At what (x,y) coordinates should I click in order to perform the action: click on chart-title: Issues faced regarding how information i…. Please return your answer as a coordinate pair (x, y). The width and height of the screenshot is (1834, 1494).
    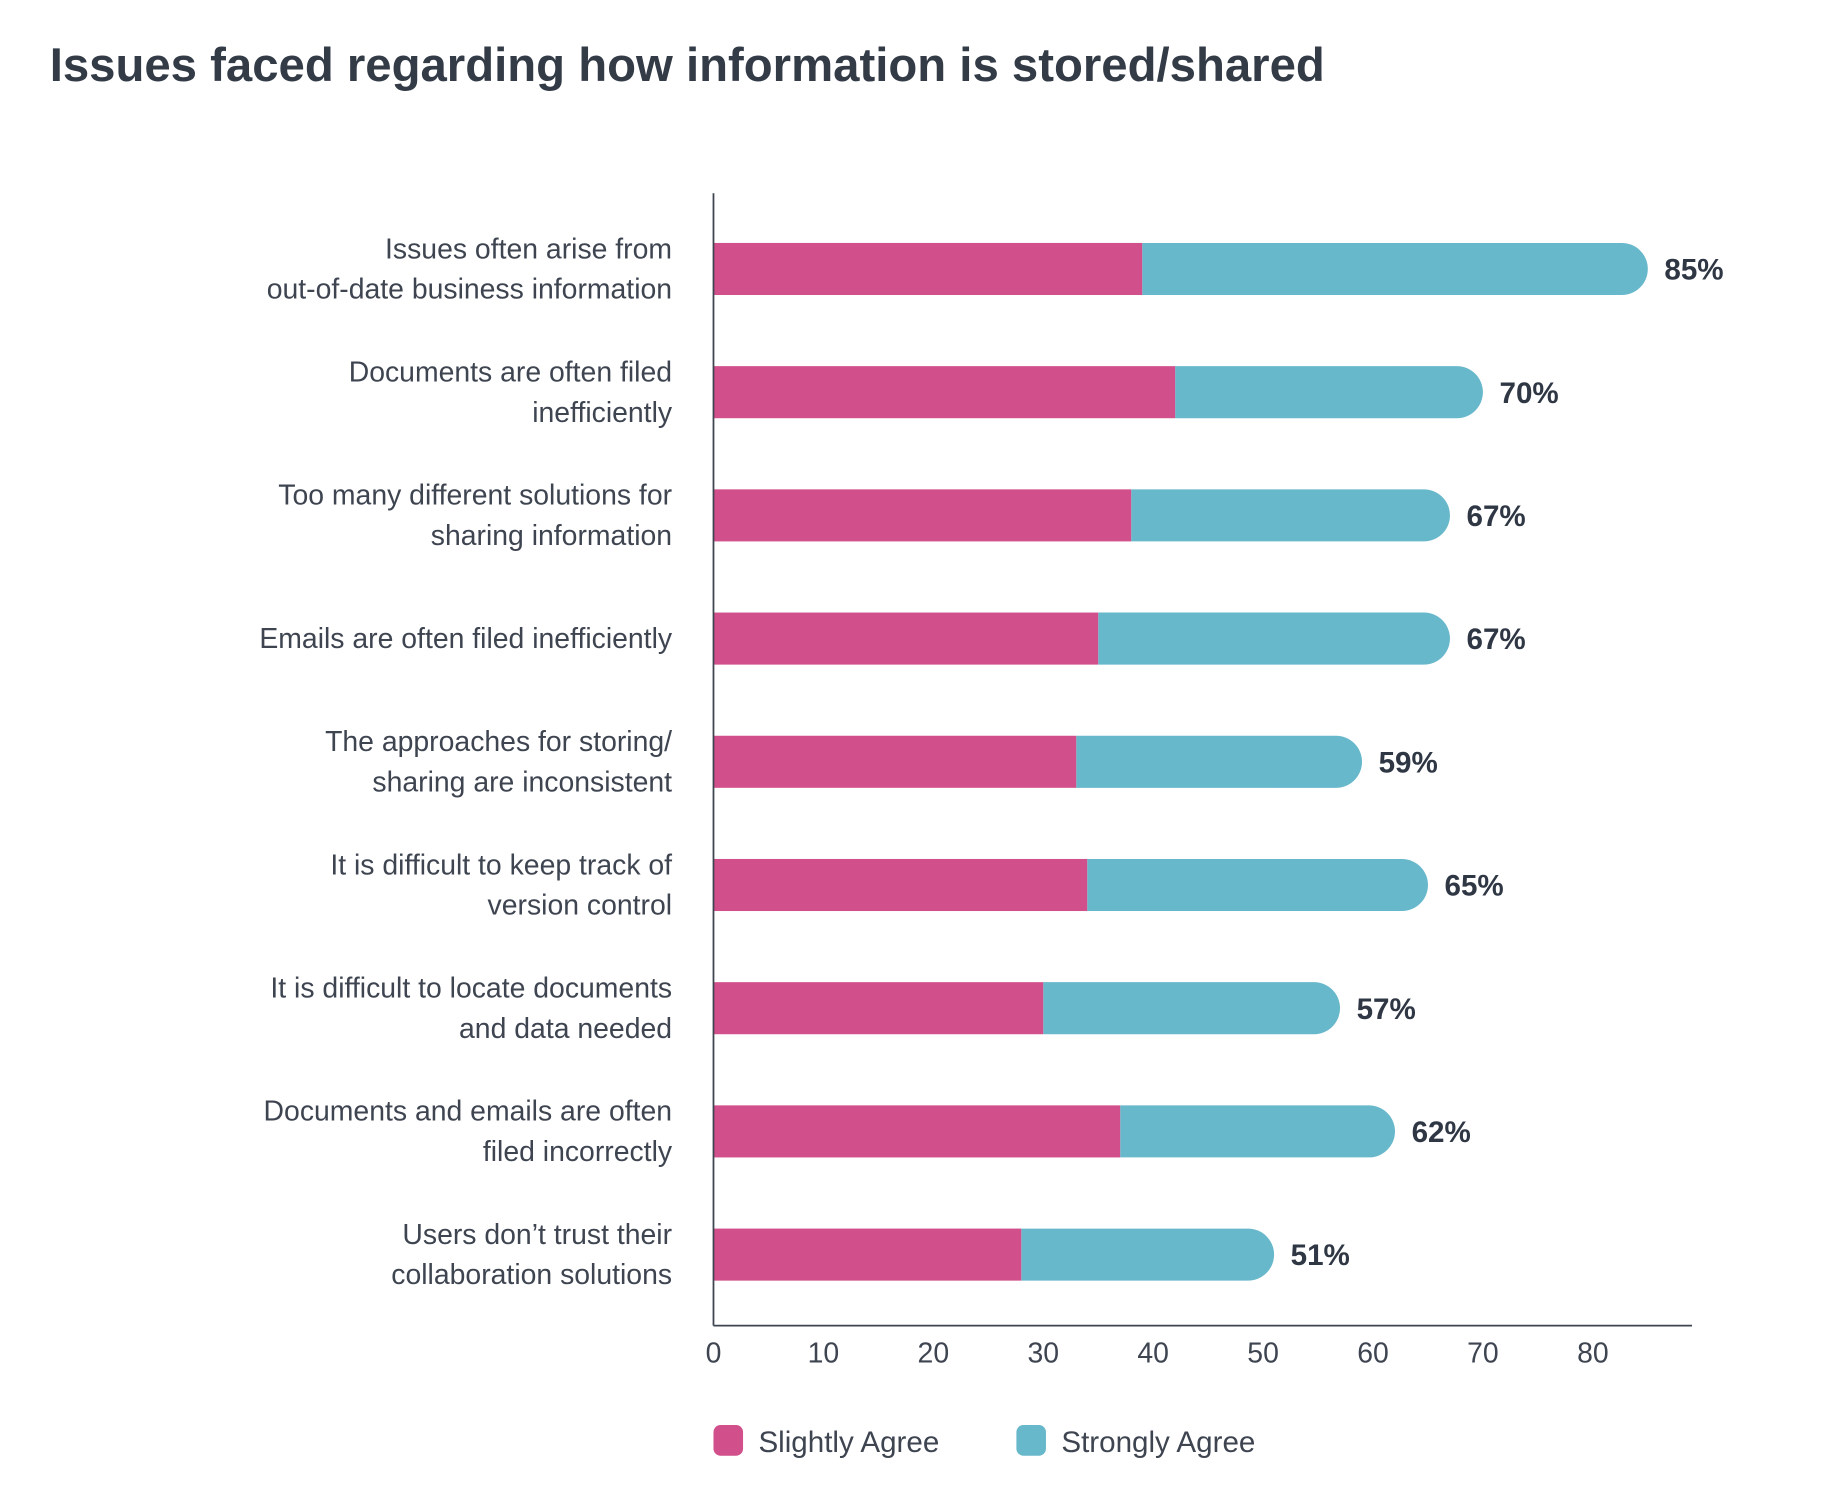
    Looking at the image, I should click on (687, 65).